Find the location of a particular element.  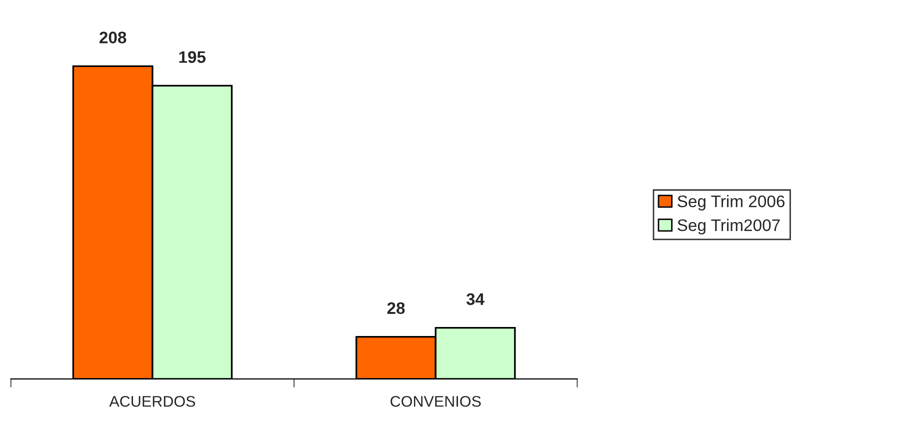

x-tick-label: CONVENIOS is located at coordinates (435, 401).